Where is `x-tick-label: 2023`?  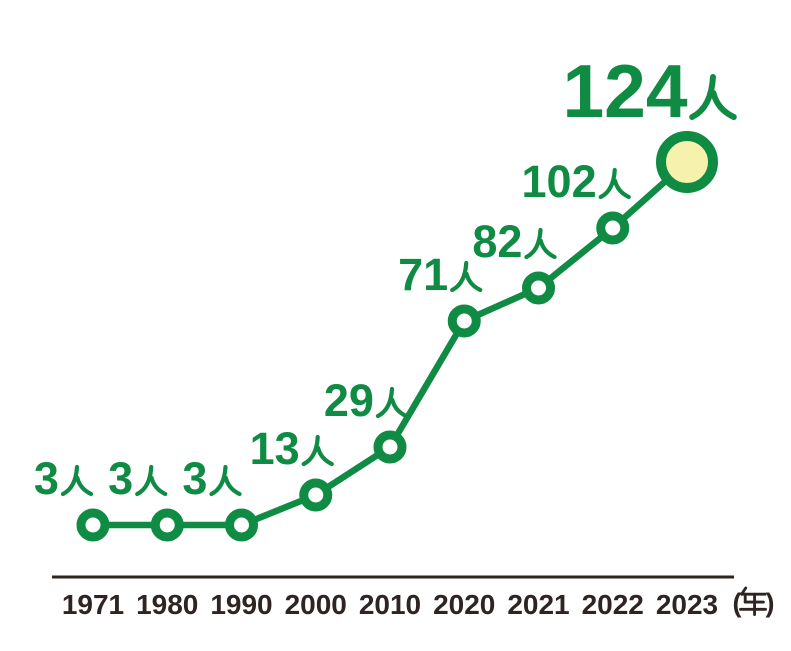 x-tick-label: 2023 is located at coordinates (687, 604).